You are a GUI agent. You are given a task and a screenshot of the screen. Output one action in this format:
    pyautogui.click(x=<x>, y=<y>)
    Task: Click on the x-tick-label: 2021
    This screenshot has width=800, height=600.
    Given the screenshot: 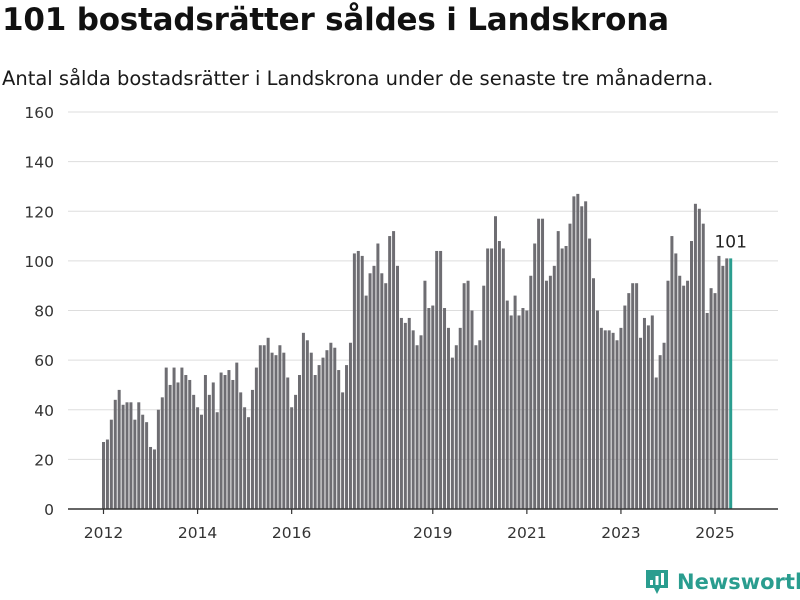 What is the action you would take?
    pyautogui.click(x=526, y=533)
    